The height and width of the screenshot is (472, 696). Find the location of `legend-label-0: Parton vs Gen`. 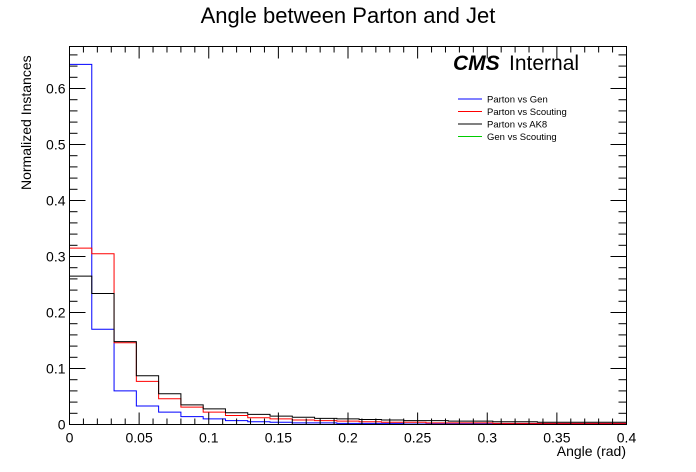

legend-label-0: Parton vs Gen is located at coordinates (517, 100).